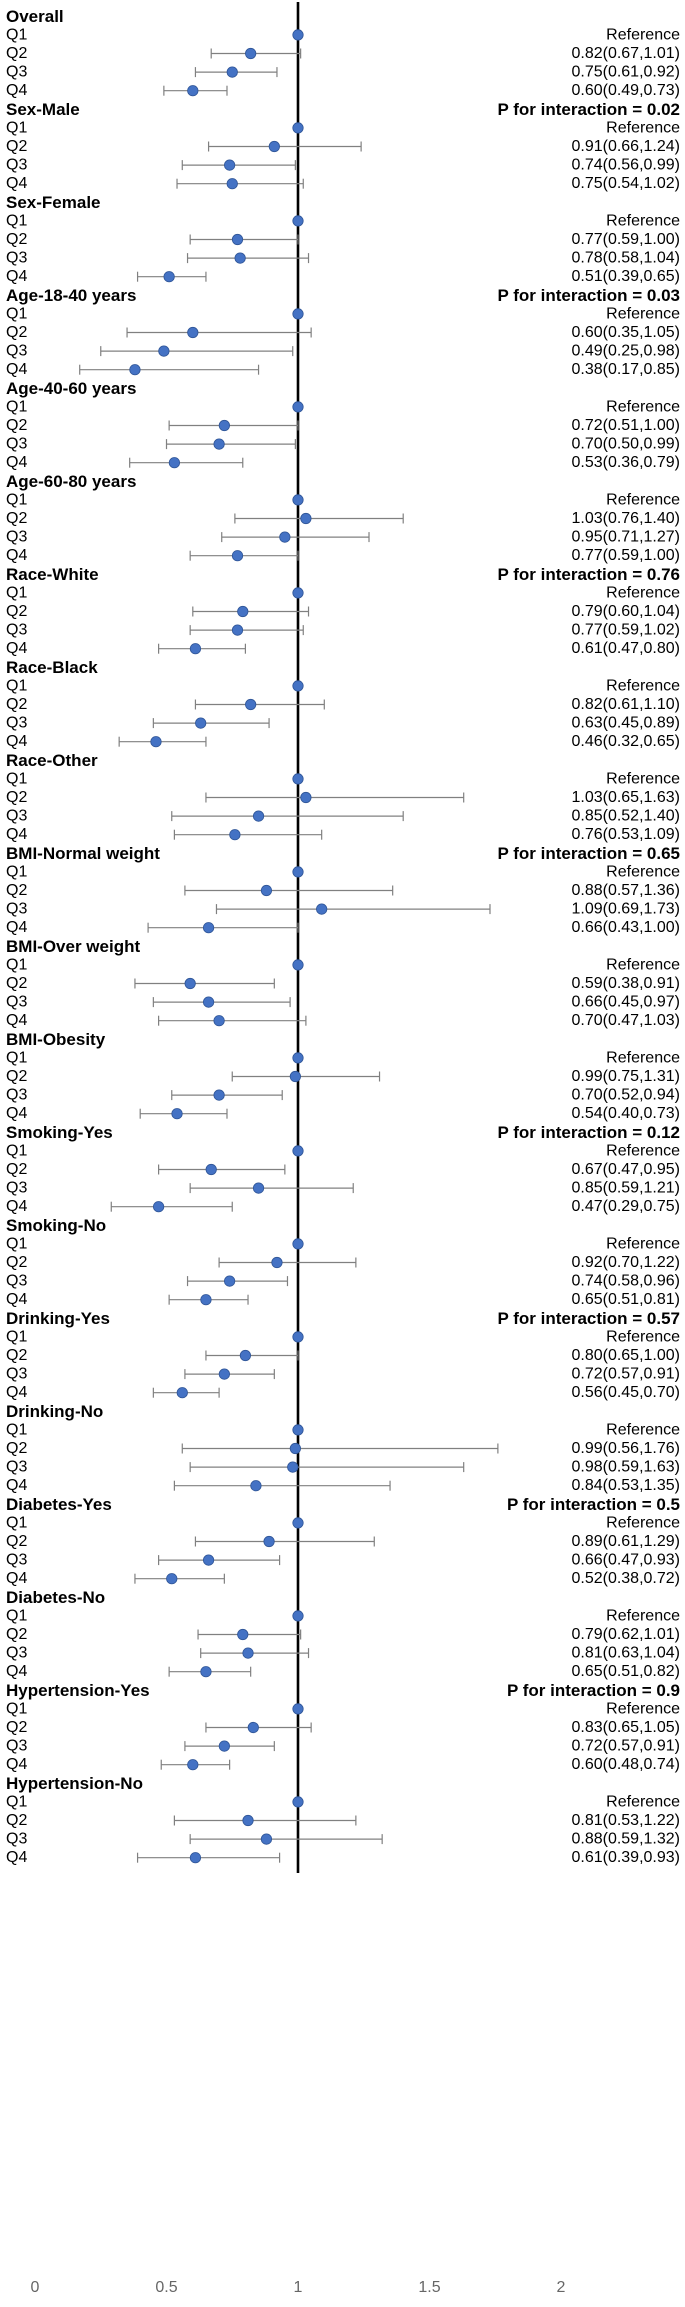  What do you see at coordinates (73, 946) in the screenshot?
I see `group-label: BMI-Over weight` at bounding box center [73, 946].